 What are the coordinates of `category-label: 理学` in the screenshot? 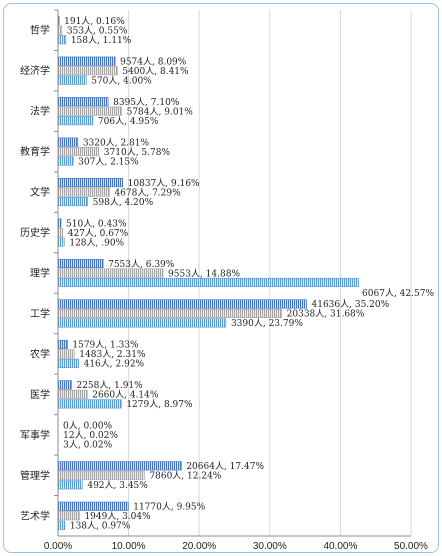 It's located at (40, 273).